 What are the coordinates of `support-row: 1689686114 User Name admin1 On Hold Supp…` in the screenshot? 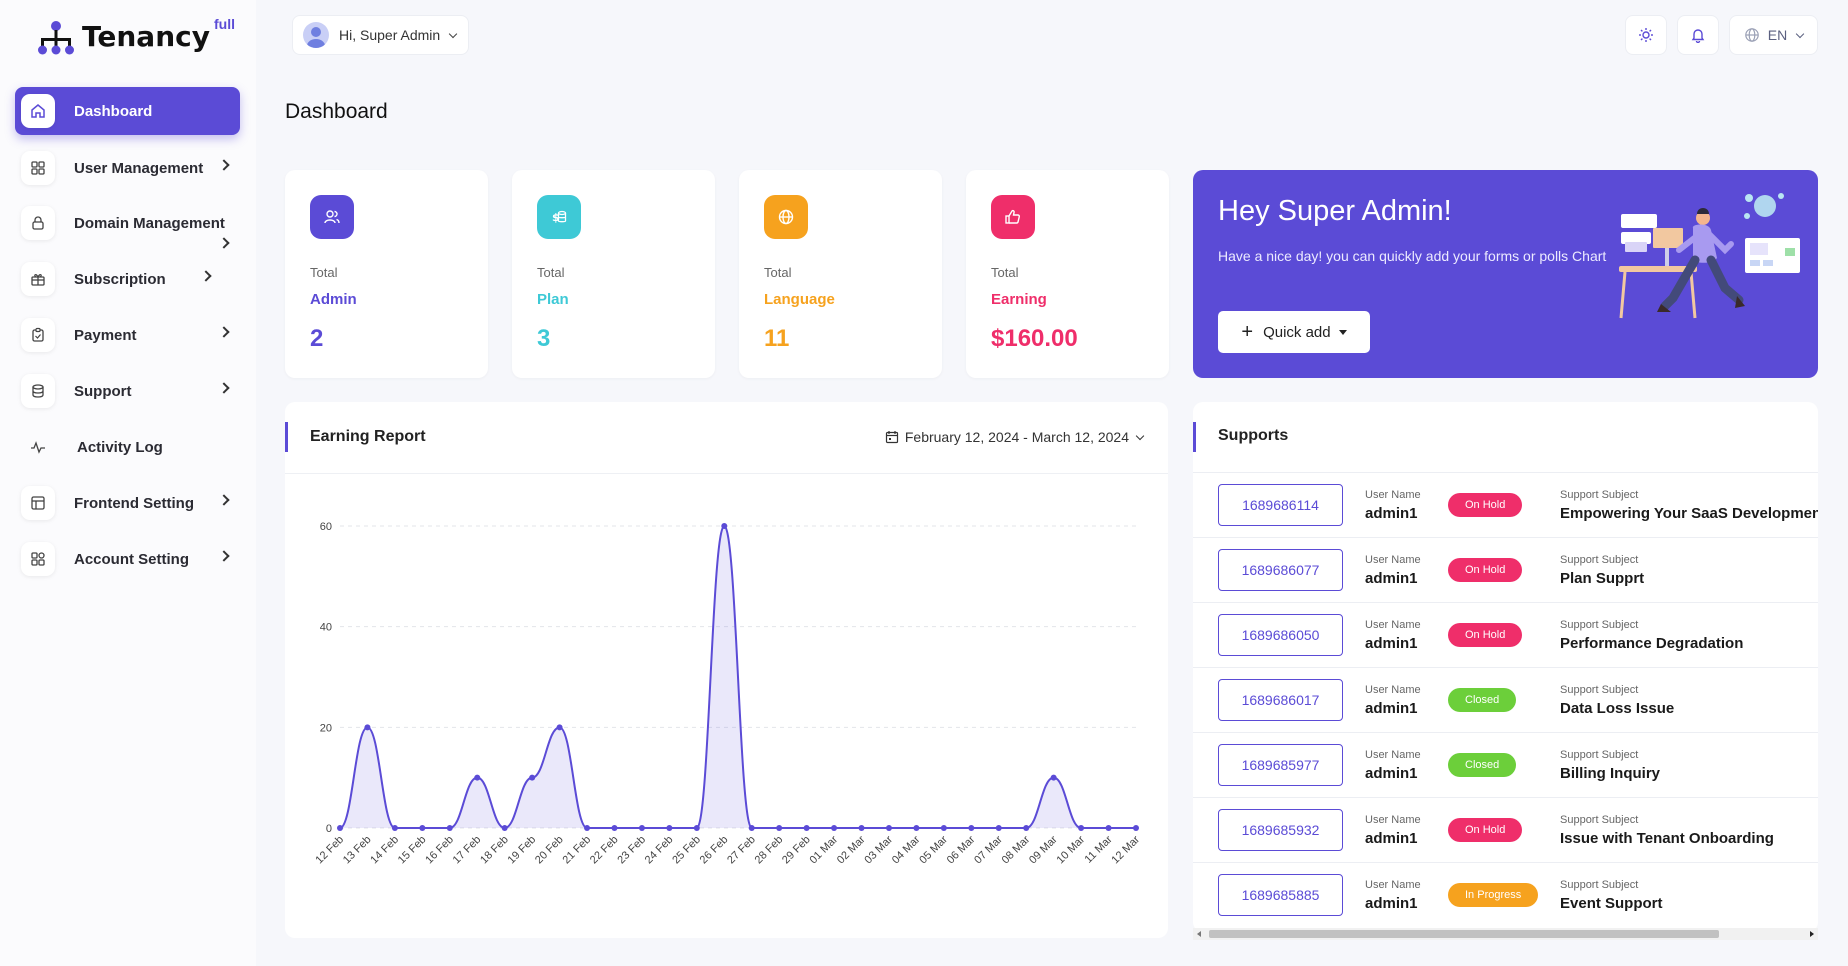 It's located at (1505, 504).